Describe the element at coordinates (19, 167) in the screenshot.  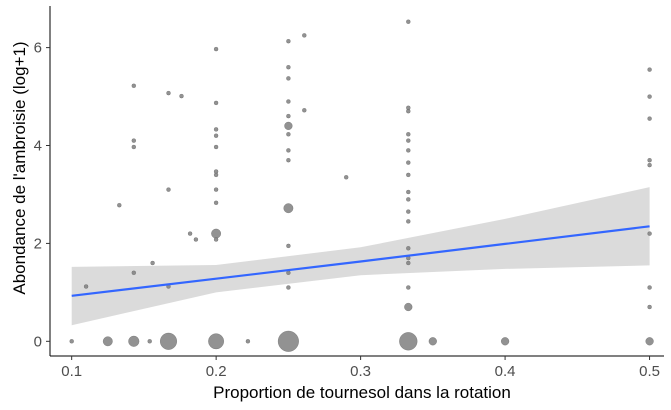
I see `y-axis-title: Abondance de l'ambroisie (log+1)` at that location.